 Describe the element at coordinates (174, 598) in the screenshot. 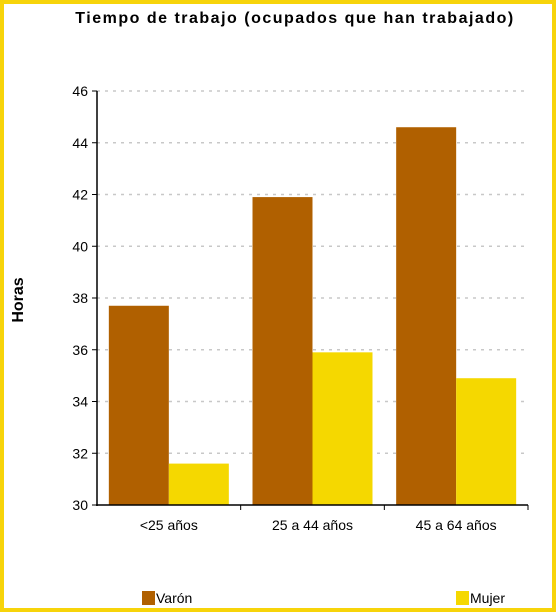

I see `legend-label: Varón` at that location.